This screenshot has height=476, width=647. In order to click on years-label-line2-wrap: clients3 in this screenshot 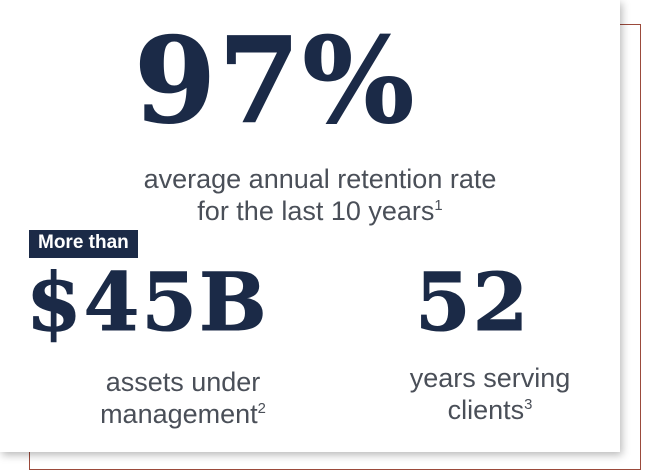, I will do `click(490, 410)`.